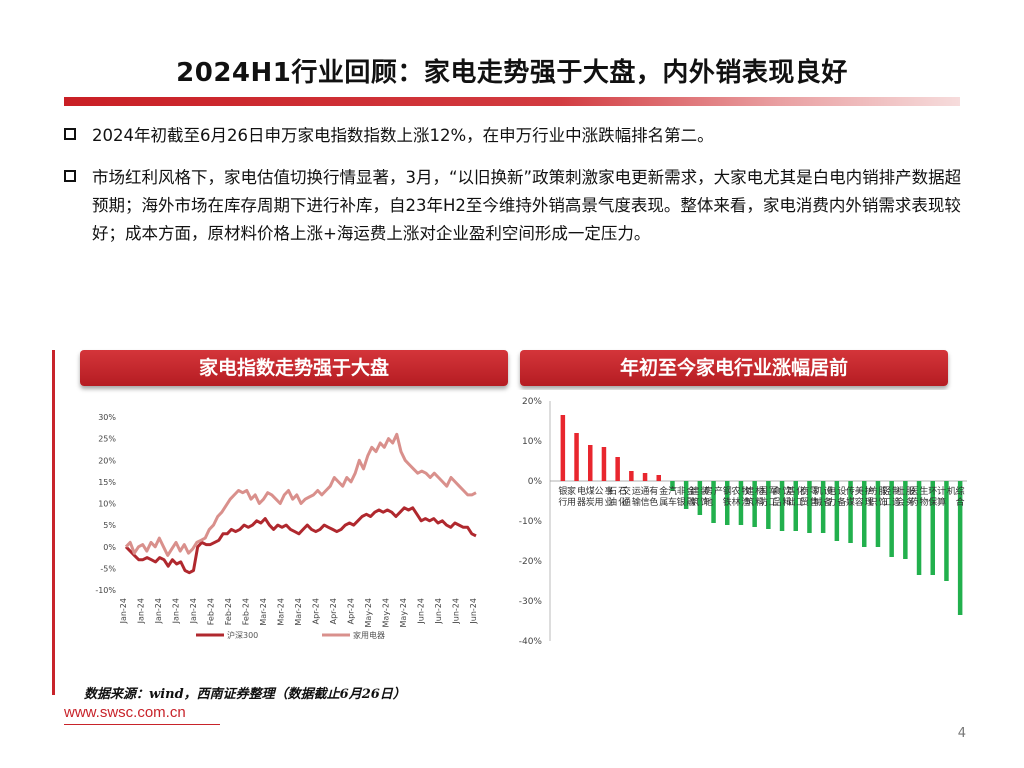 The height and width of the screenshot is (768, 1024). Describe the element at coordinates (403, 612) in the screenshot. I see `x-tick-label: May-24` at that location.